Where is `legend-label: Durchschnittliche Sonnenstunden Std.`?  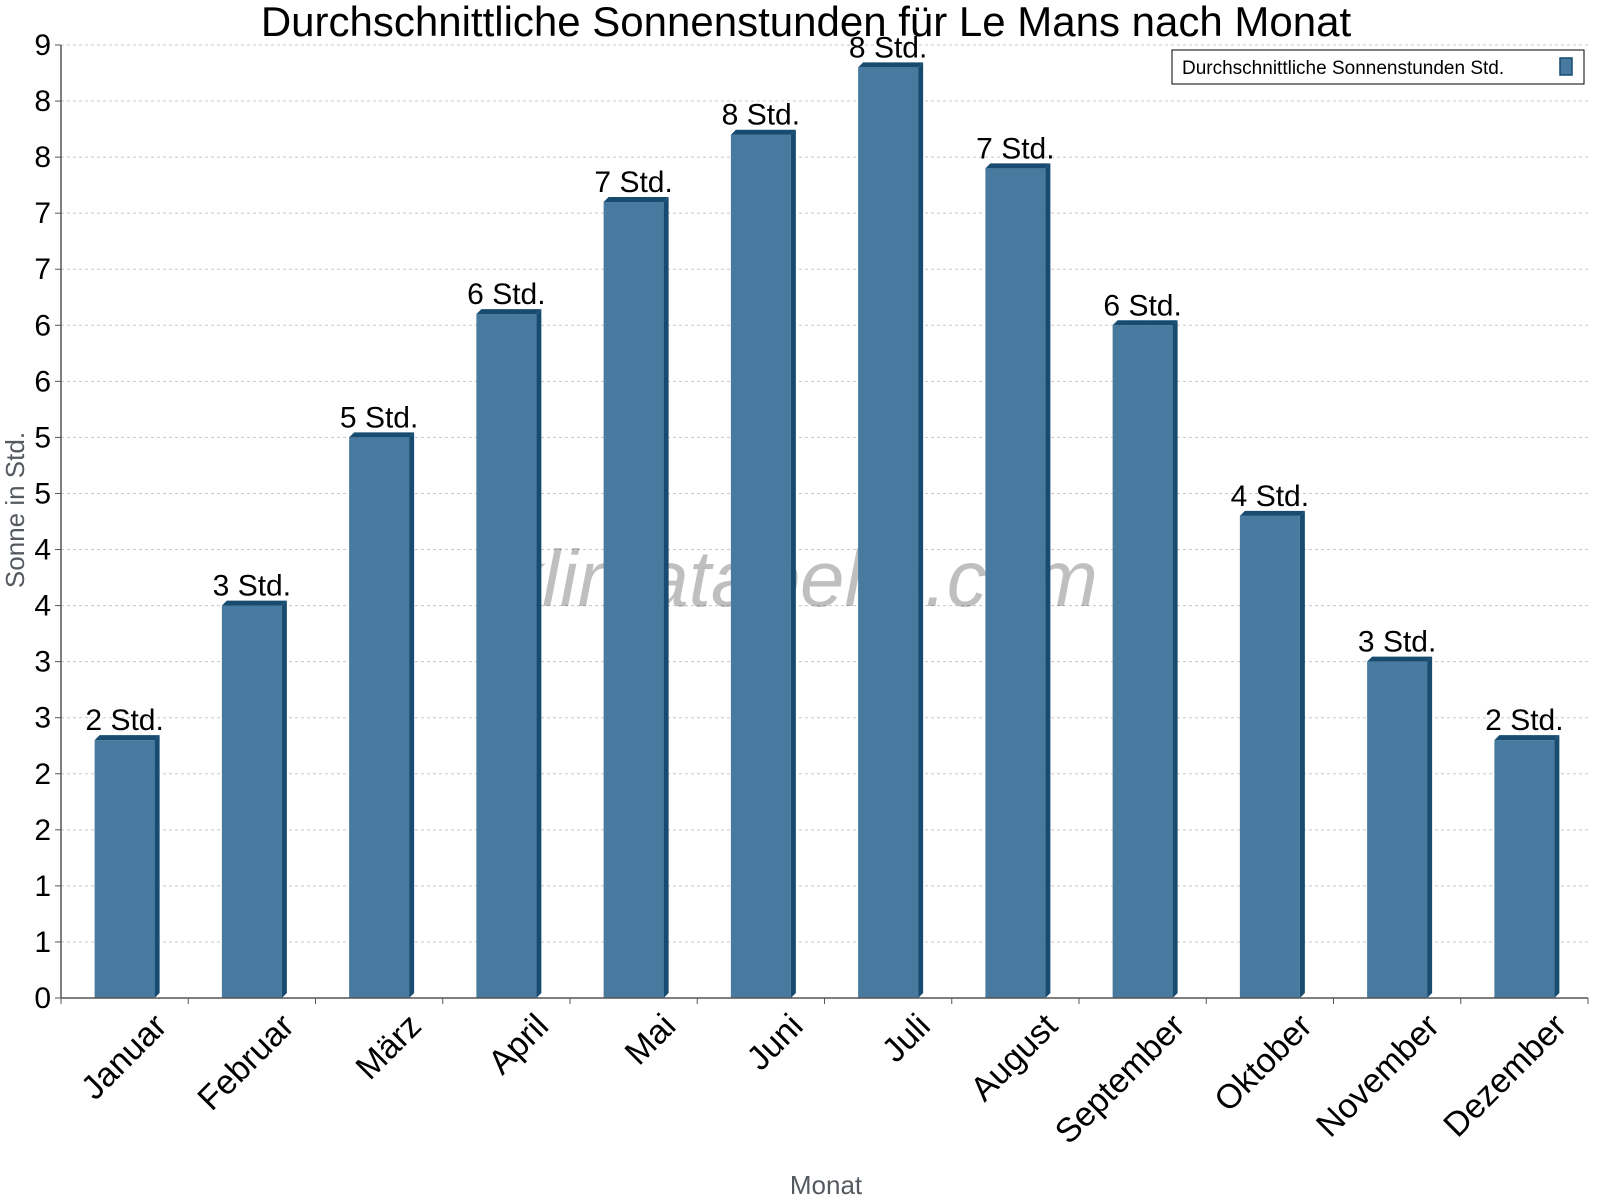
legend-label: Durchschnittliche Sonnenstunden Std. is located at coordinates (1343, 68).